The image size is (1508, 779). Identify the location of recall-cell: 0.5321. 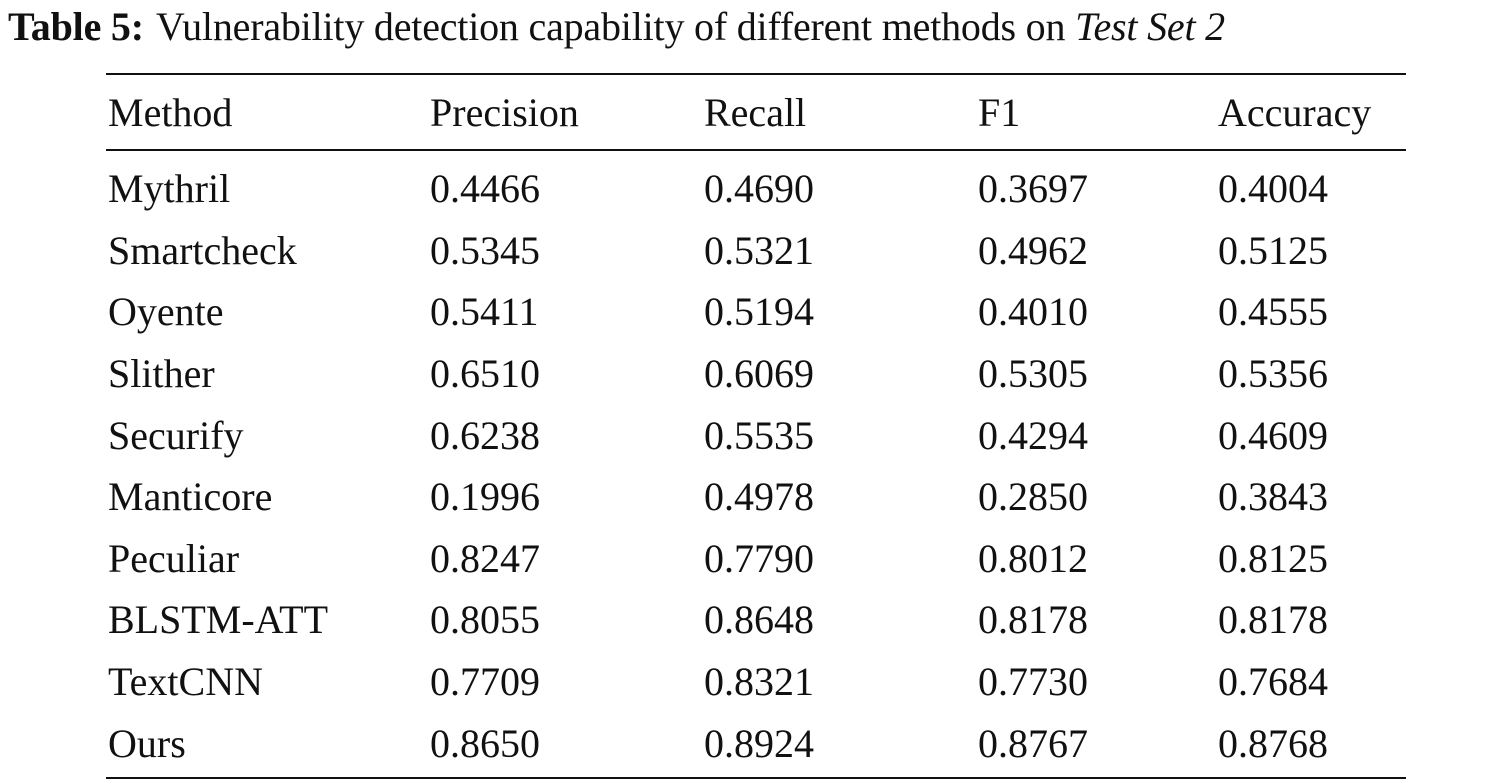
(759, 250).